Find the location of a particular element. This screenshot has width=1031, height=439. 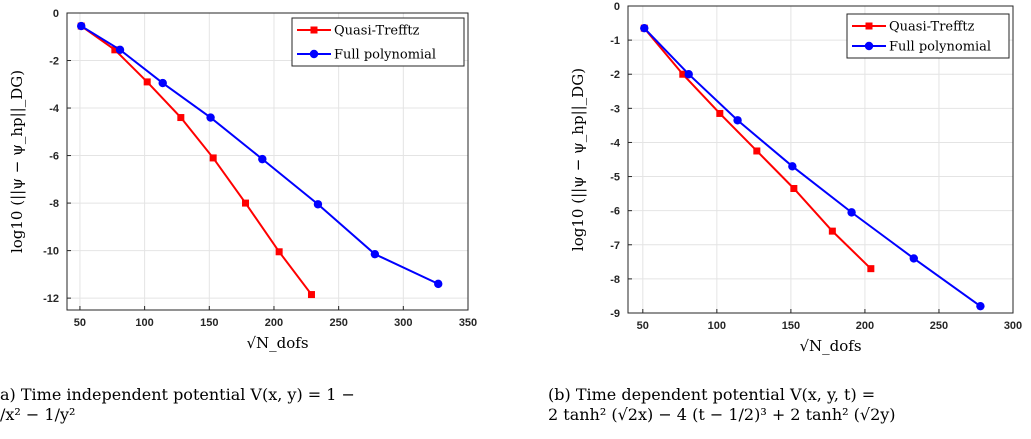

series-line is located at coordinates (196, 160).